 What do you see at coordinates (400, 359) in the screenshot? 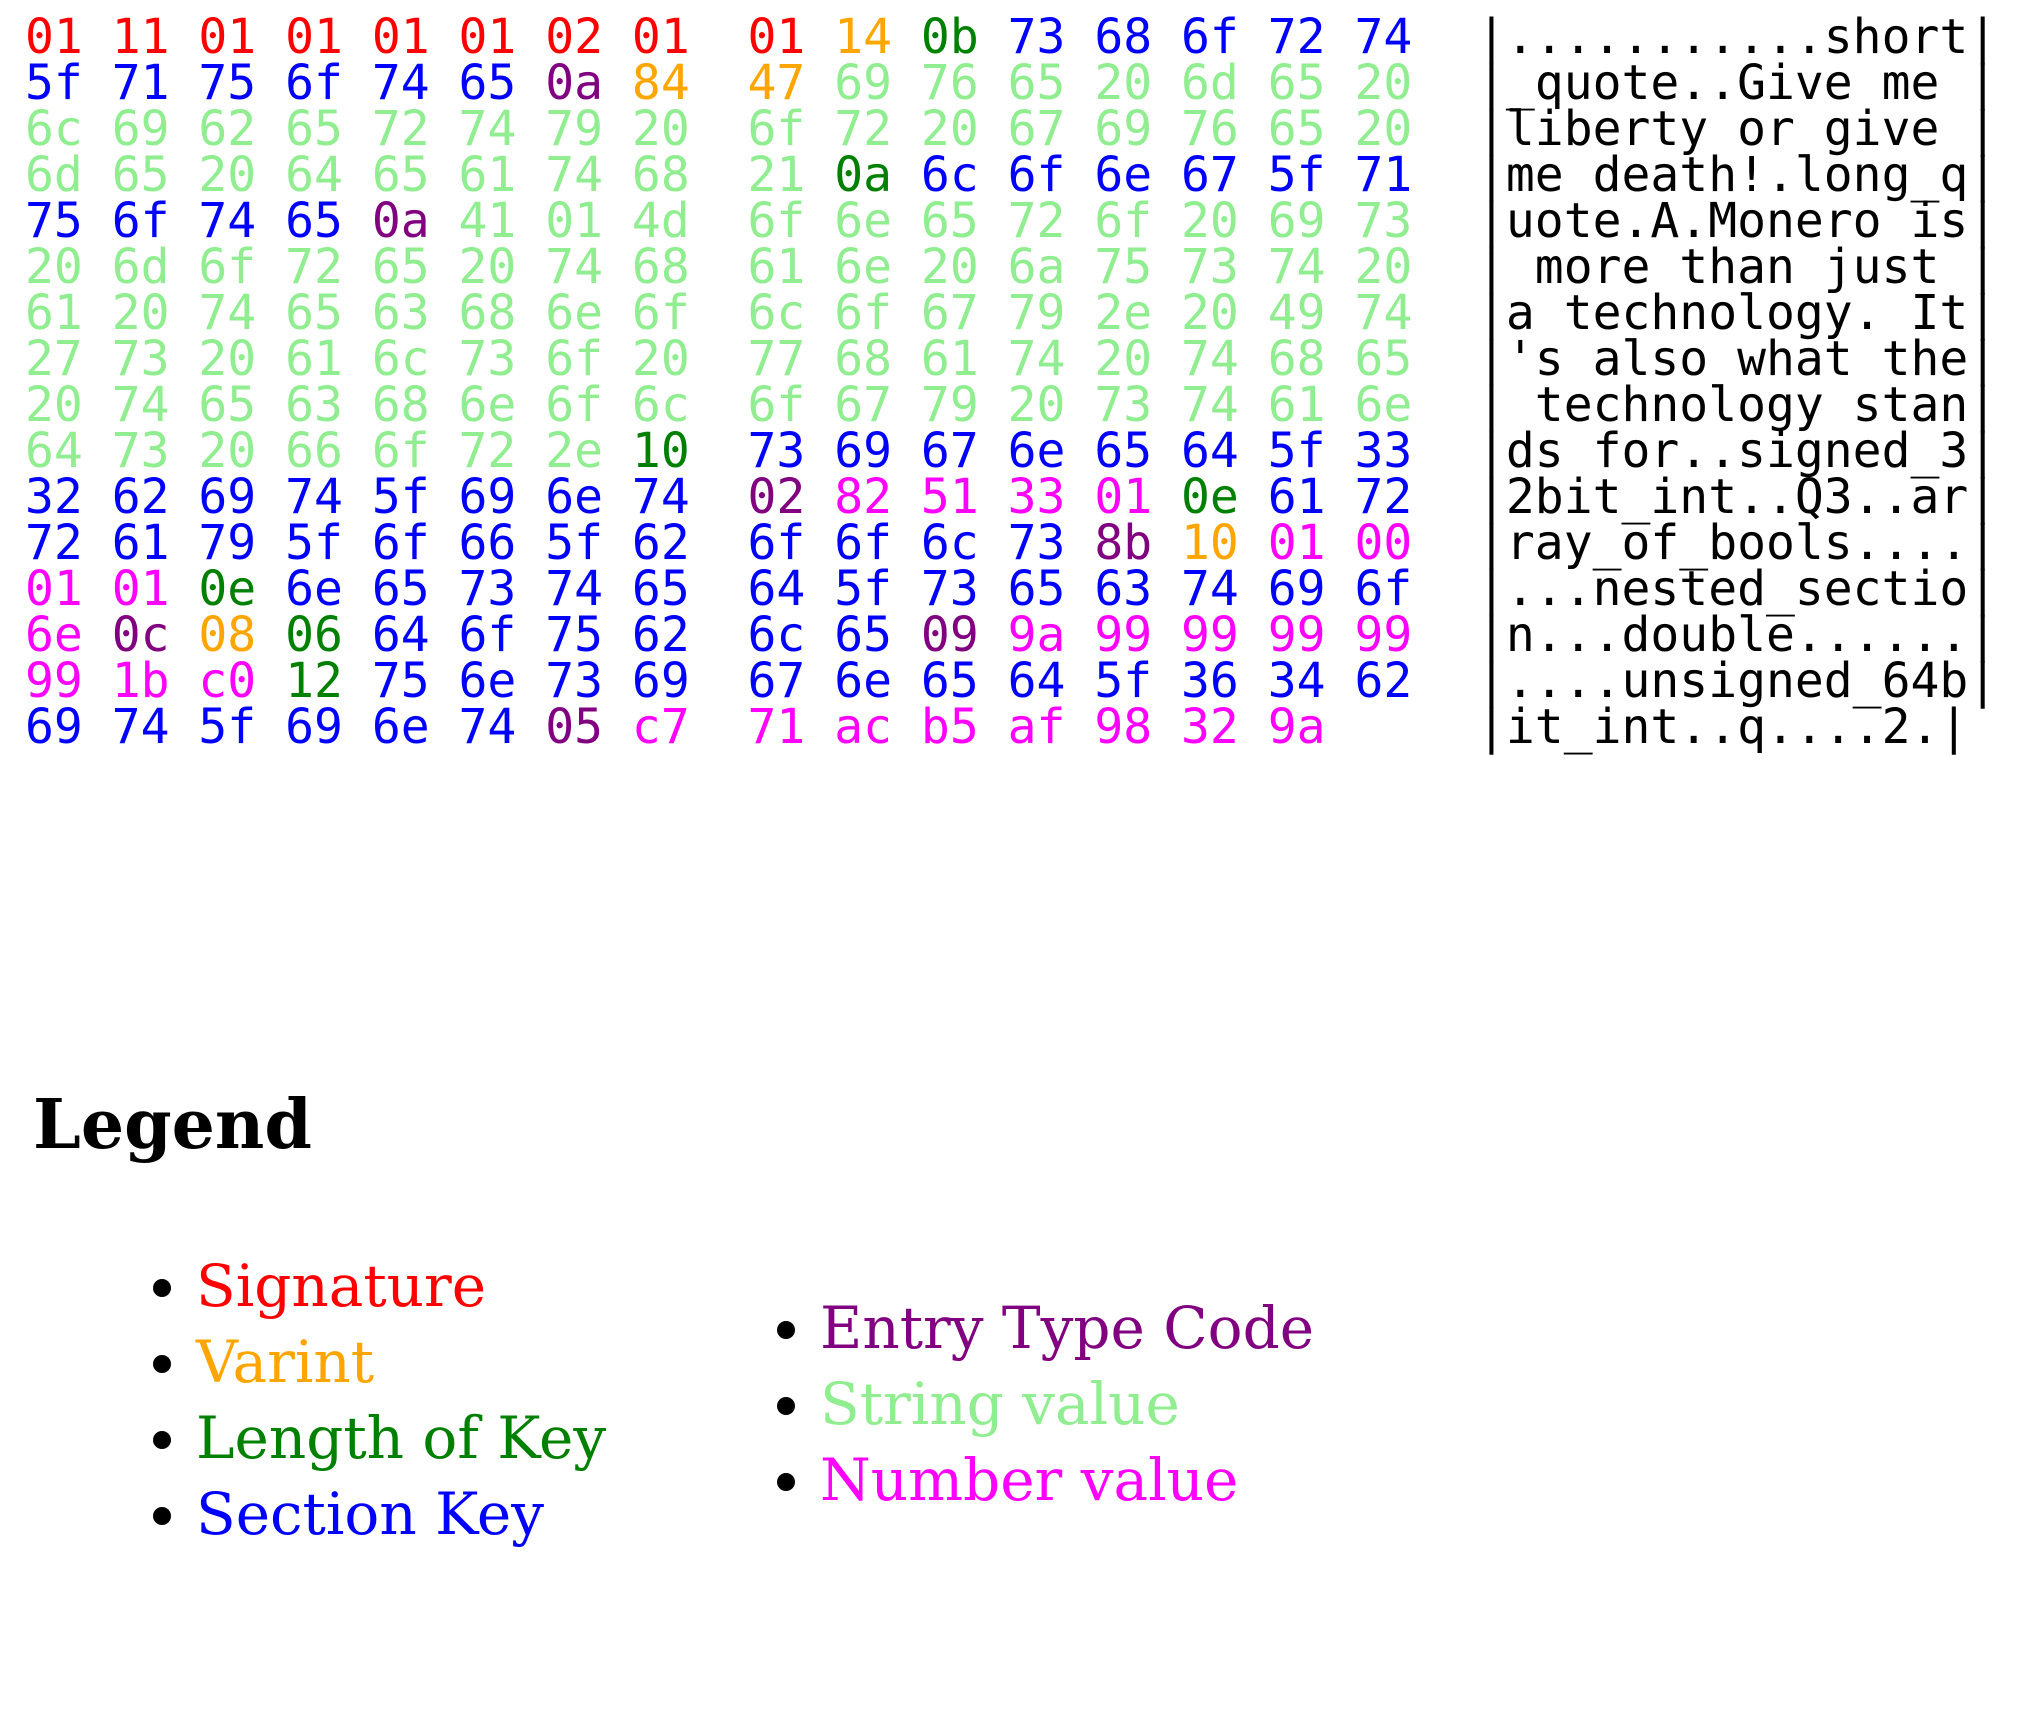
I see `hex-byte: 6c` at bounding box center [400, 359].